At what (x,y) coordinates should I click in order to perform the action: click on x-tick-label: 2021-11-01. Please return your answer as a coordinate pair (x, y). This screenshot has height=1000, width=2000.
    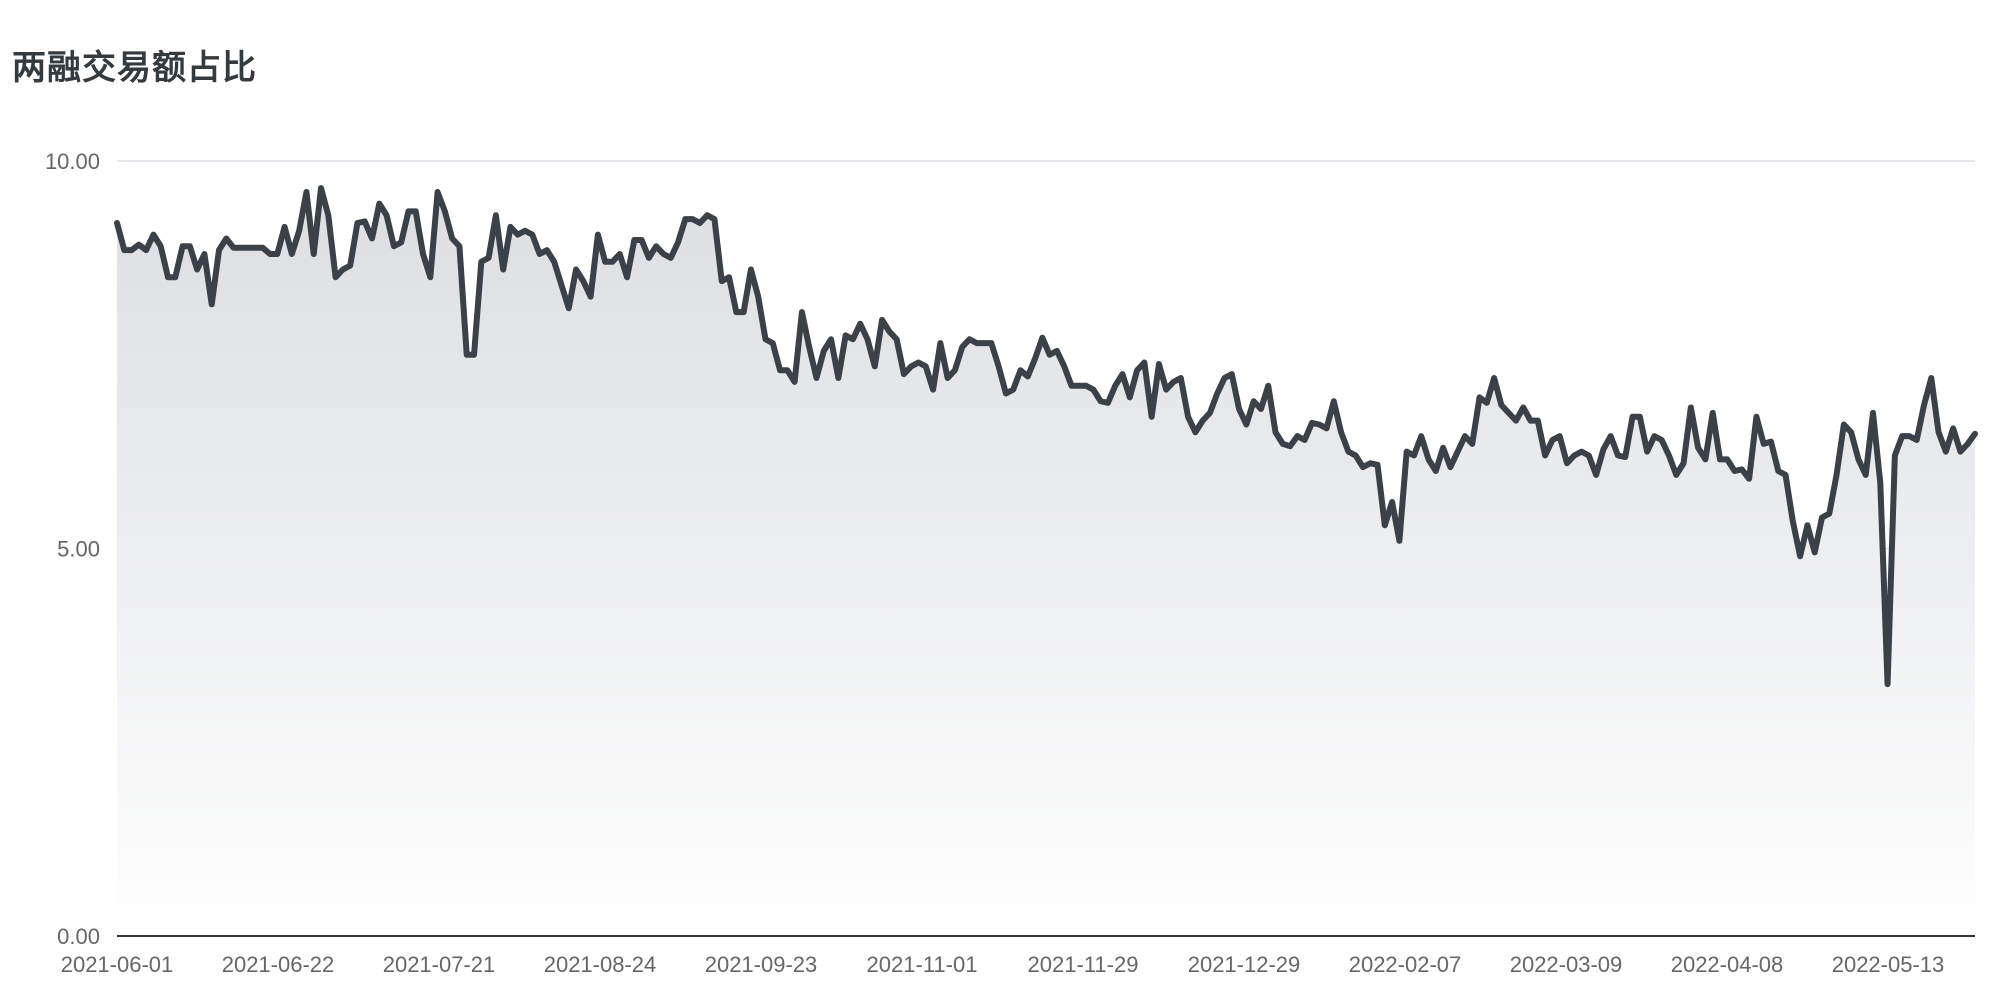
    Looking at the image, I should click on (922, 964).